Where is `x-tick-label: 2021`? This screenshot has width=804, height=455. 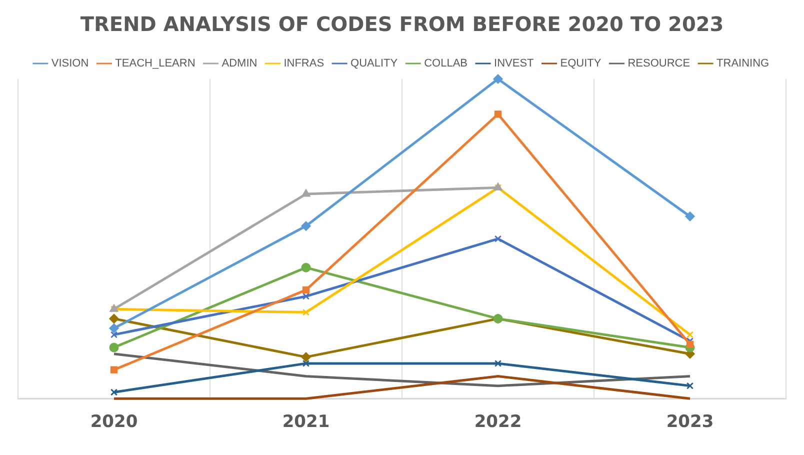
x-tick-label: 2021 is located at coordinates (306, 422).